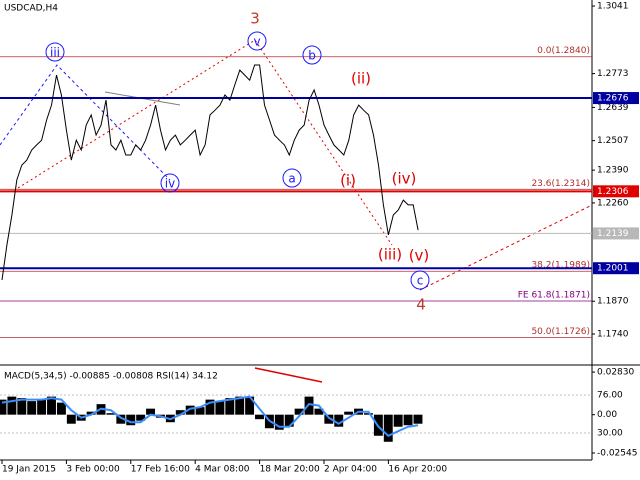 The image size is (640, 480). What do you see at coordinates (560, 332) in the screenshot?
I see `fib-label: 50.0(1.1726)` at bounding box center [560, 332].